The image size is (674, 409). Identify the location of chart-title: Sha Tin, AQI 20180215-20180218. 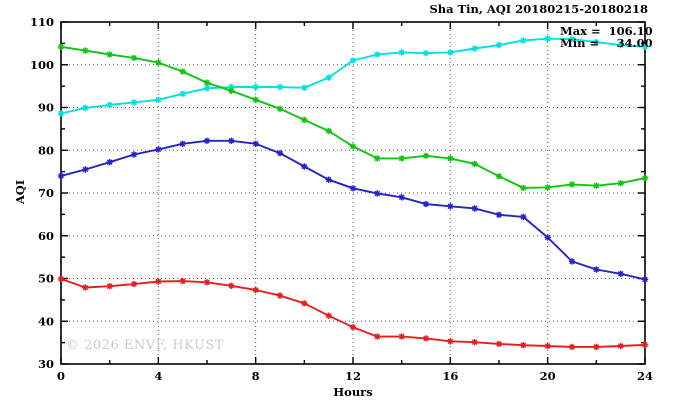
(538, 9).